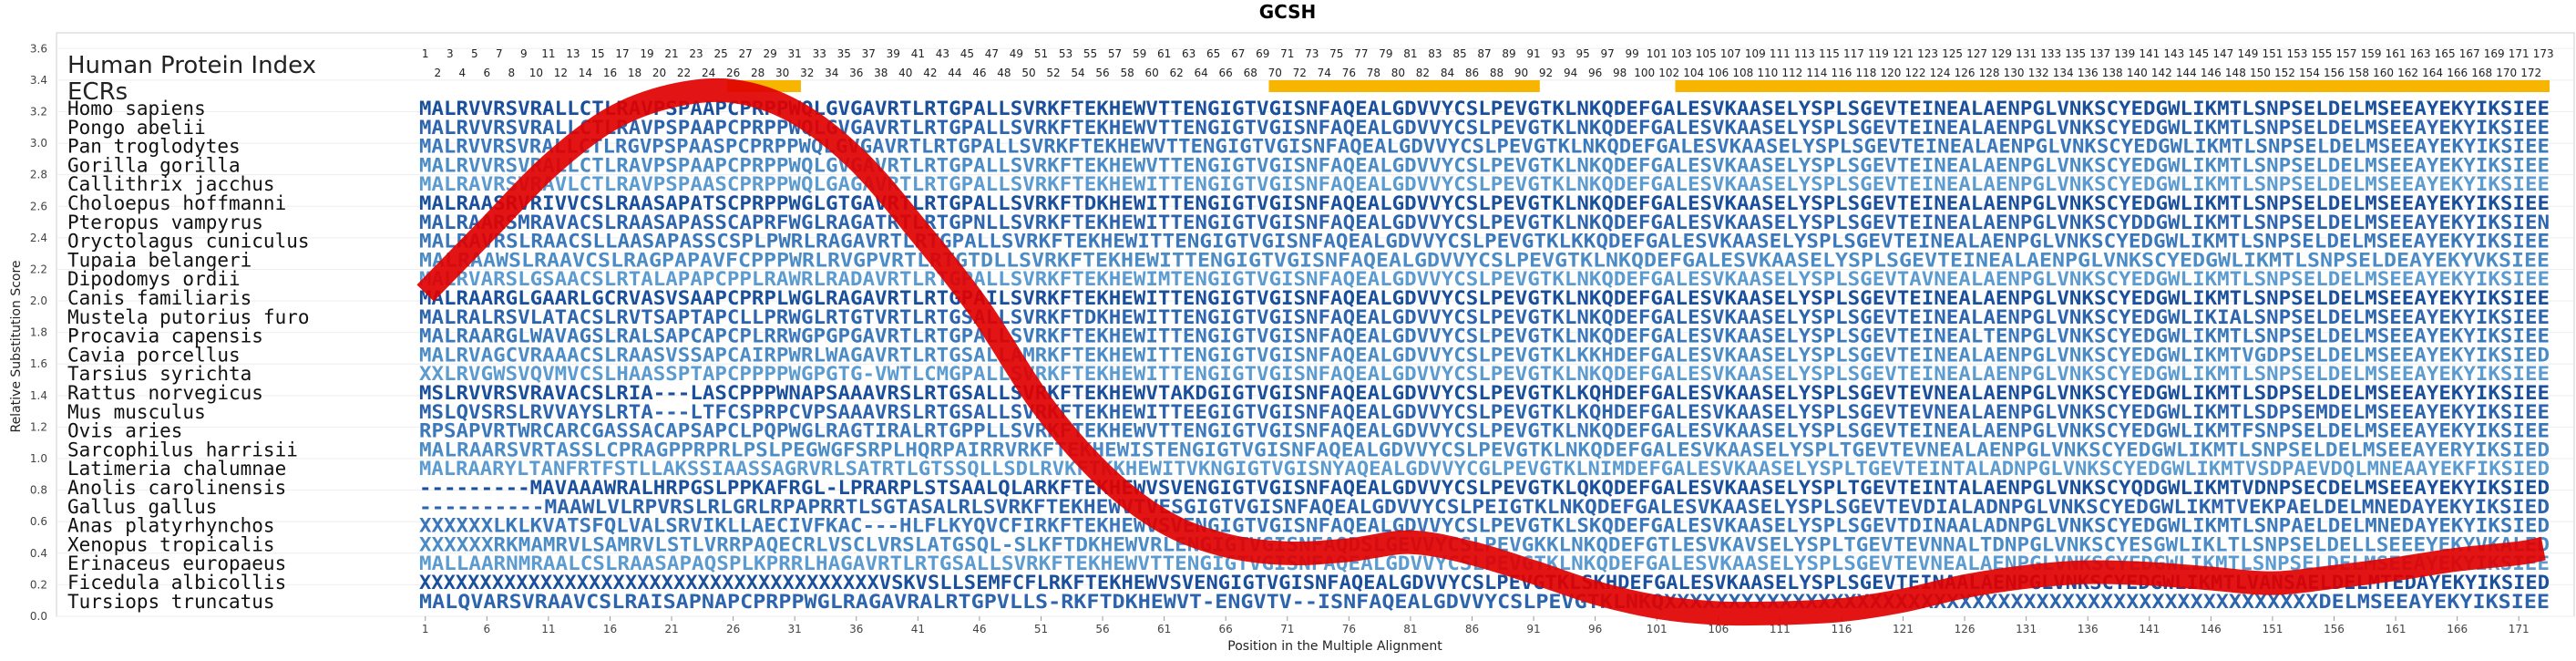  I want to click on position-number: 56, so click(1102, 73).